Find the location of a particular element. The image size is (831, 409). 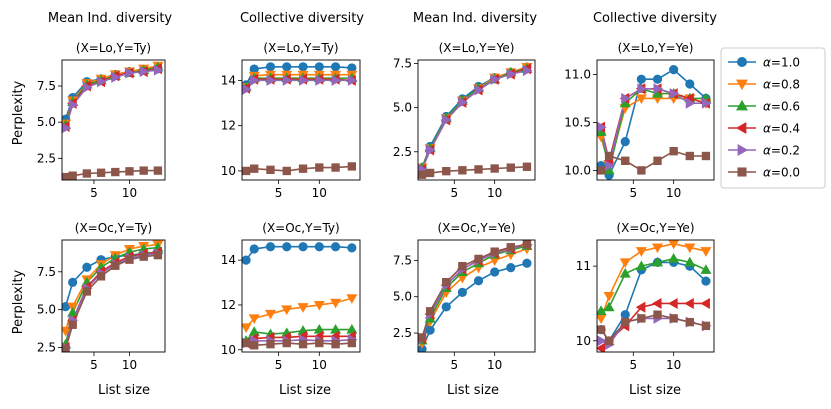

x-axis-label-1: List size is located at coordinates (124, 390).